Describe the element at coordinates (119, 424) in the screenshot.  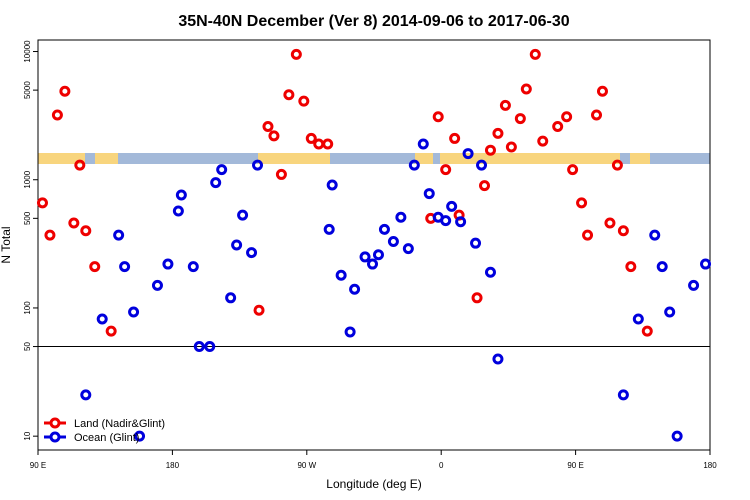
I see `legend-label: Land (Nadir&Glint)` at that location.